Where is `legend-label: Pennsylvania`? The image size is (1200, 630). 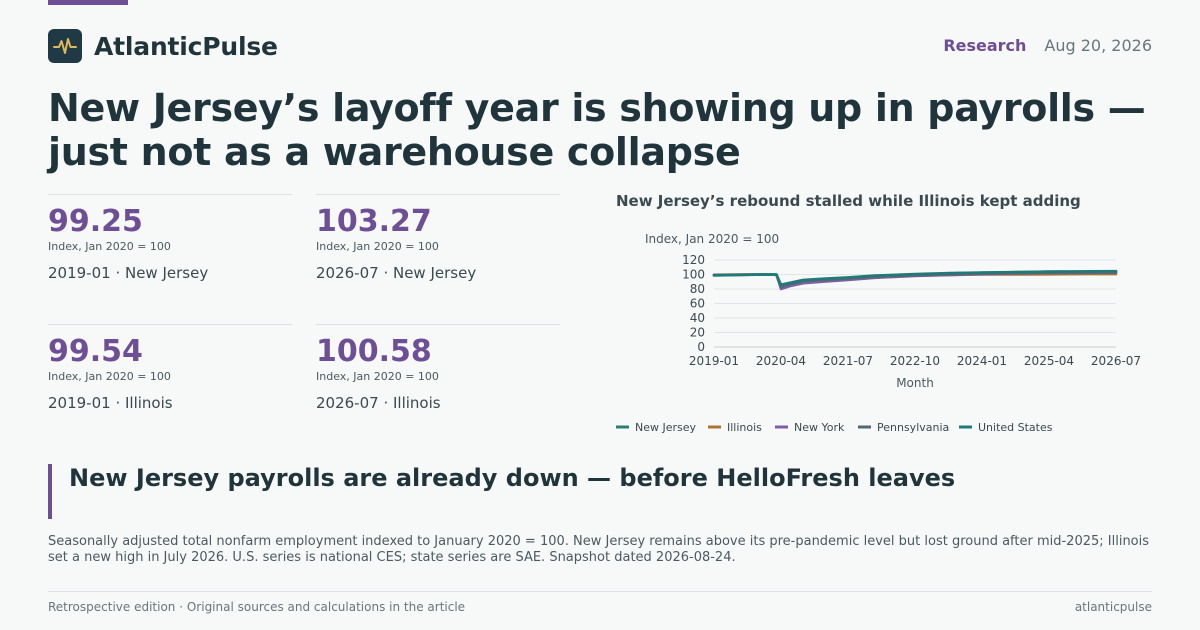 legend-label: Pennsylvania is located at coordinates (913, 427).